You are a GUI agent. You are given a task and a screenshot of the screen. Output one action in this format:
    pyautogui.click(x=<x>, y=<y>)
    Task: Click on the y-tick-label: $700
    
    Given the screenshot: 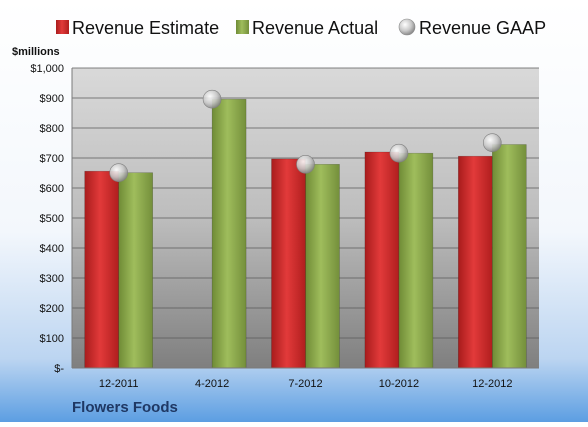 What is the action you would take?
    pyautogui.click(x=52, y=159)
    